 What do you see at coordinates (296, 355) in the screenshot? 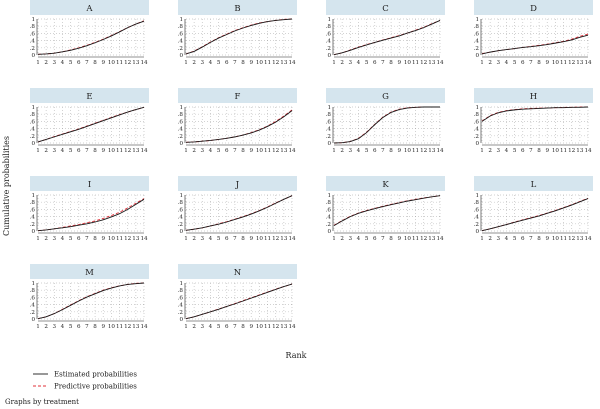
I see `x-axis-label: Rank` at bounding box center [296, 355].